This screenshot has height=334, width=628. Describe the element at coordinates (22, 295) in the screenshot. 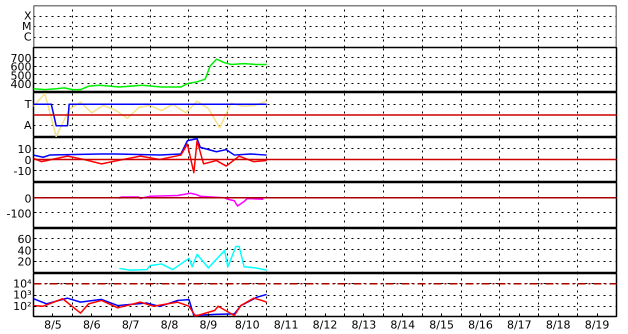

I see `y-tick-label: 10³` at that location.